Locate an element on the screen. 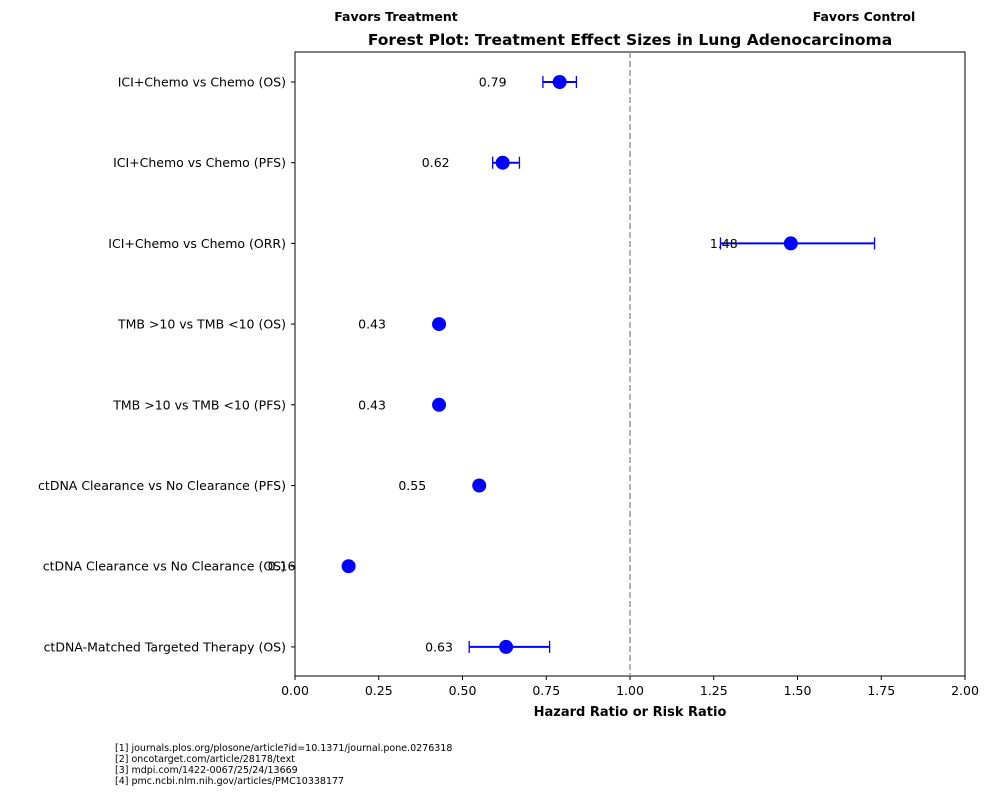 This screenshot has width=989, height=799. y-tick-label: ICI+Chemo vs Chemo (ORR) is located at coordinates (197, 243).